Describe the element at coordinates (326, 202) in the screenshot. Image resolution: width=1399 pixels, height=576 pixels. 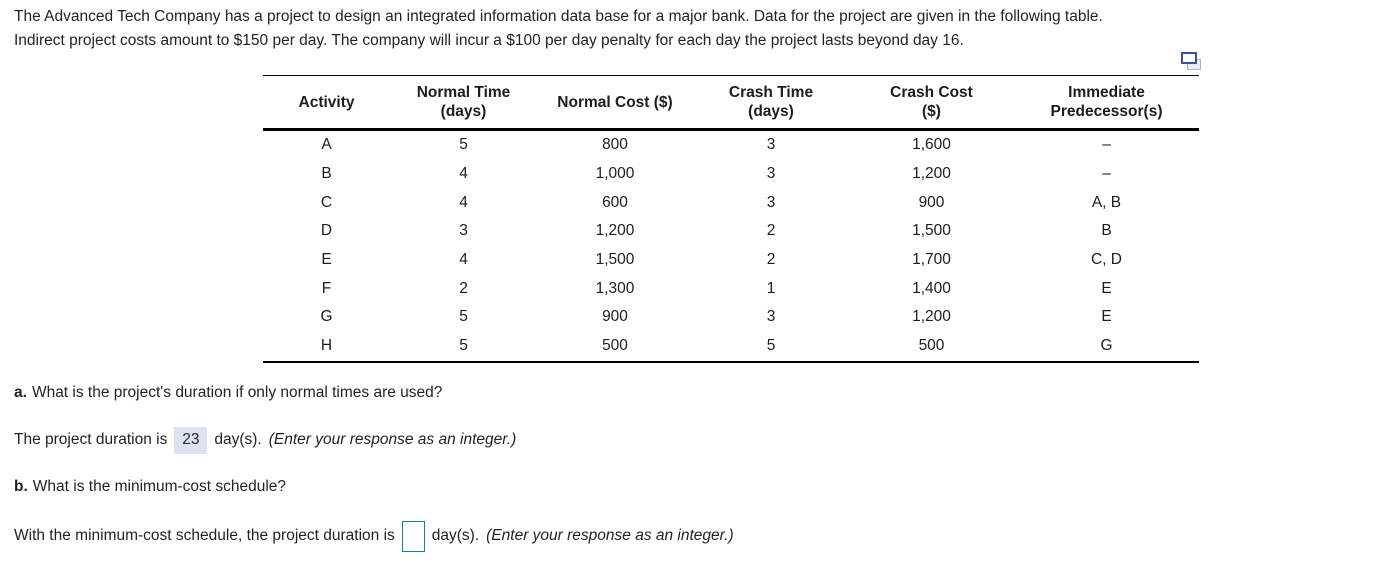
I see `cell-activity: C` at that location.